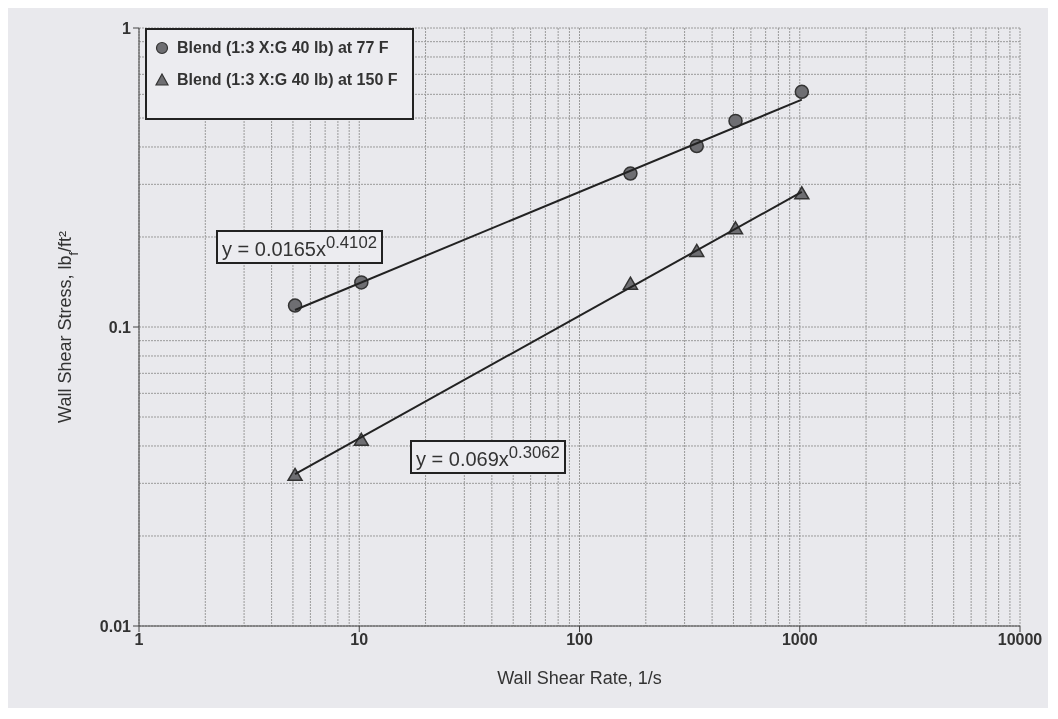 The image size is (1058, 719). I want to click on legend-label: Blend (1:3 X:G 40 lb) at 77 F, so click(283, 48).